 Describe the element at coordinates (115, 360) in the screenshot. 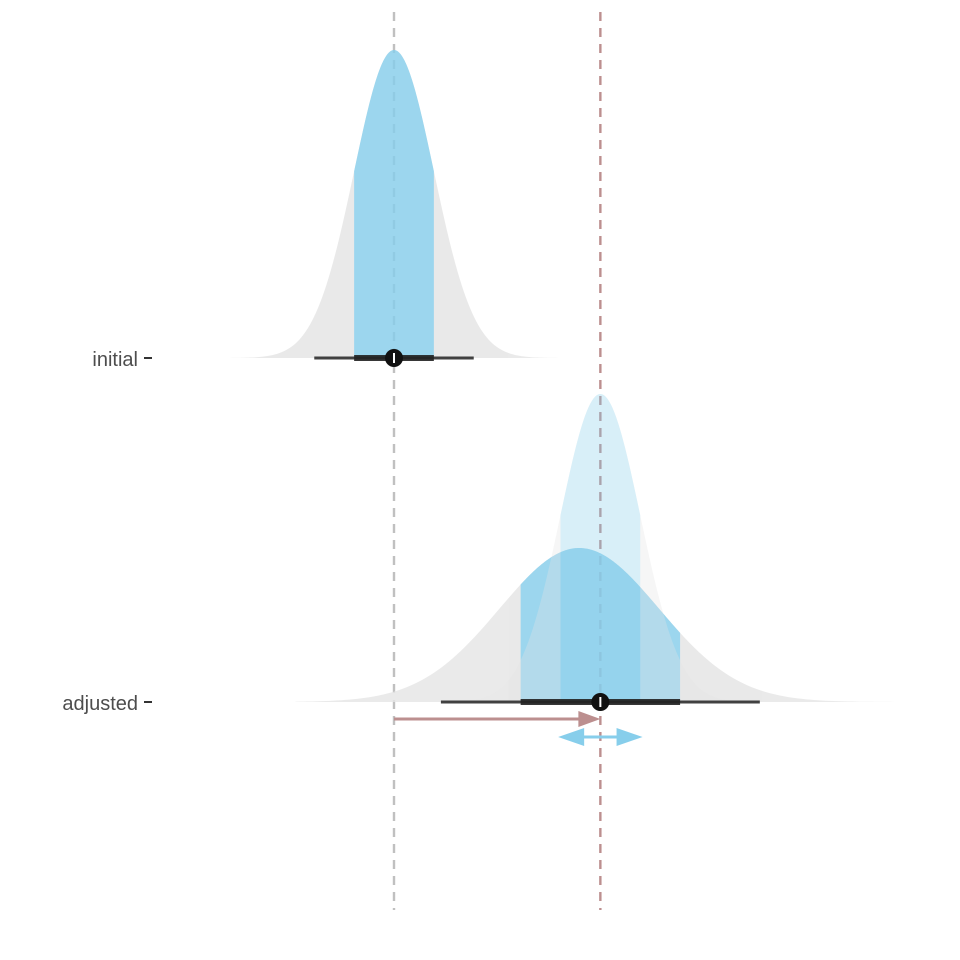

I see `y-tick-label-initial: initial` at that location.